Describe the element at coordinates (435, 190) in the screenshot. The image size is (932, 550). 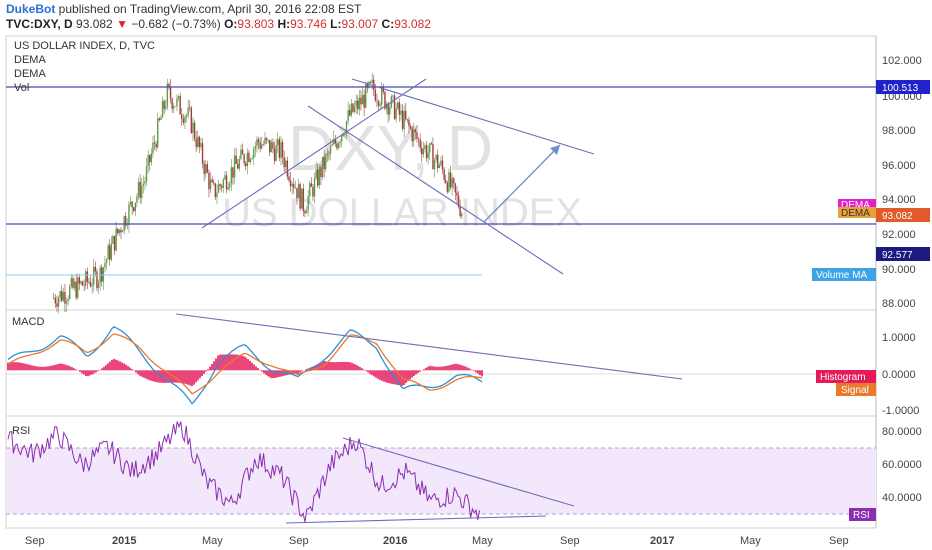
I see `channel-lower-line` at that location.